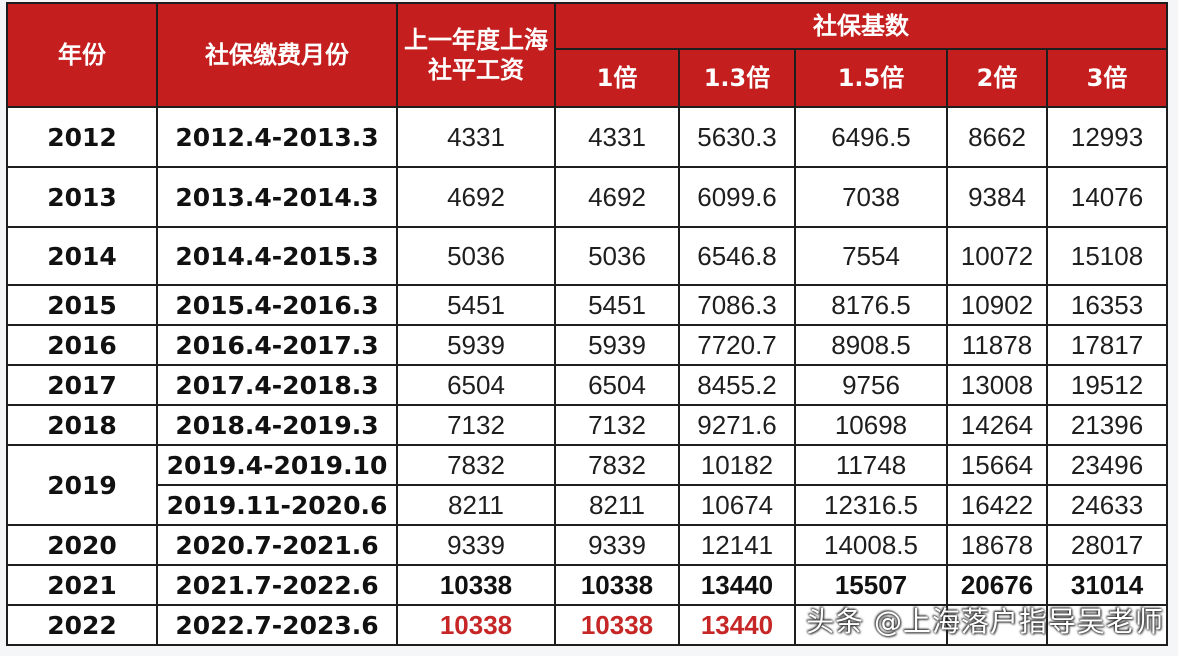 The image size is (1178, 656). What do you see at coordinates (871, 505) in the screenshot?
I see `base-1-5x-cell: 12316.5` at bounding box center [871, 505].